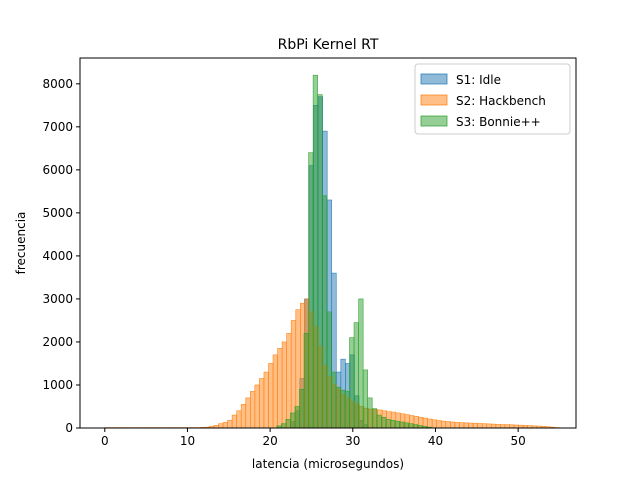  Describe the element at coordinates (57, 127) in the screenshot. I see `y-tick-label: 7000` at that location.